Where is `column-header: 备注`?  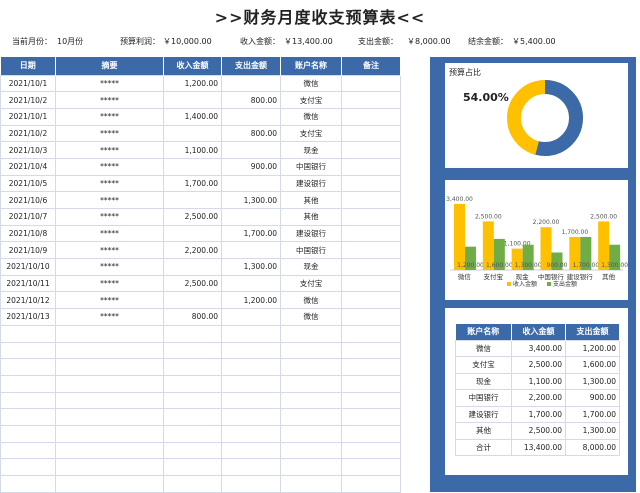 column-header: 备注 is located at coordinates (371, 66).